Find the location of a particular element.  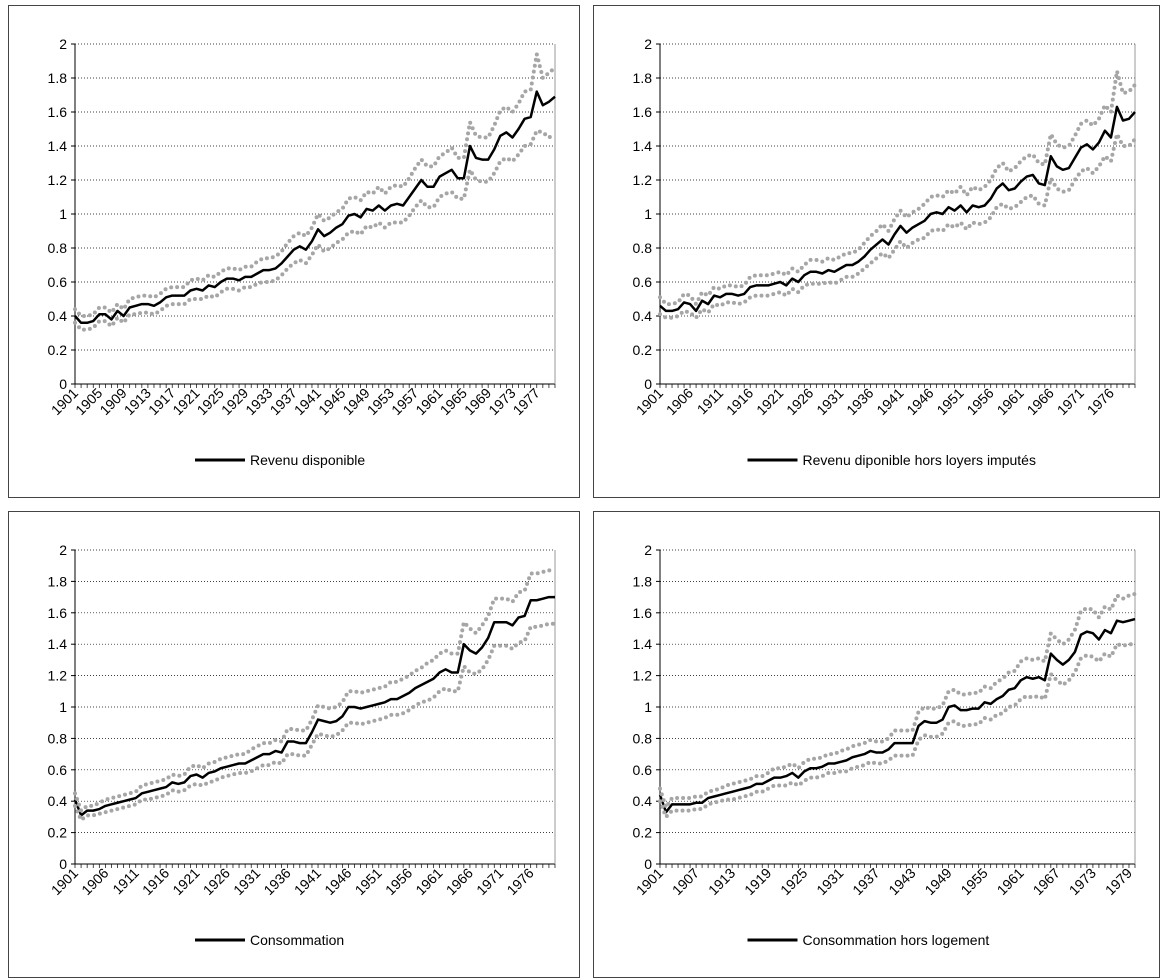

x-tick-label: 1966 is located at coordinates (459, 881).